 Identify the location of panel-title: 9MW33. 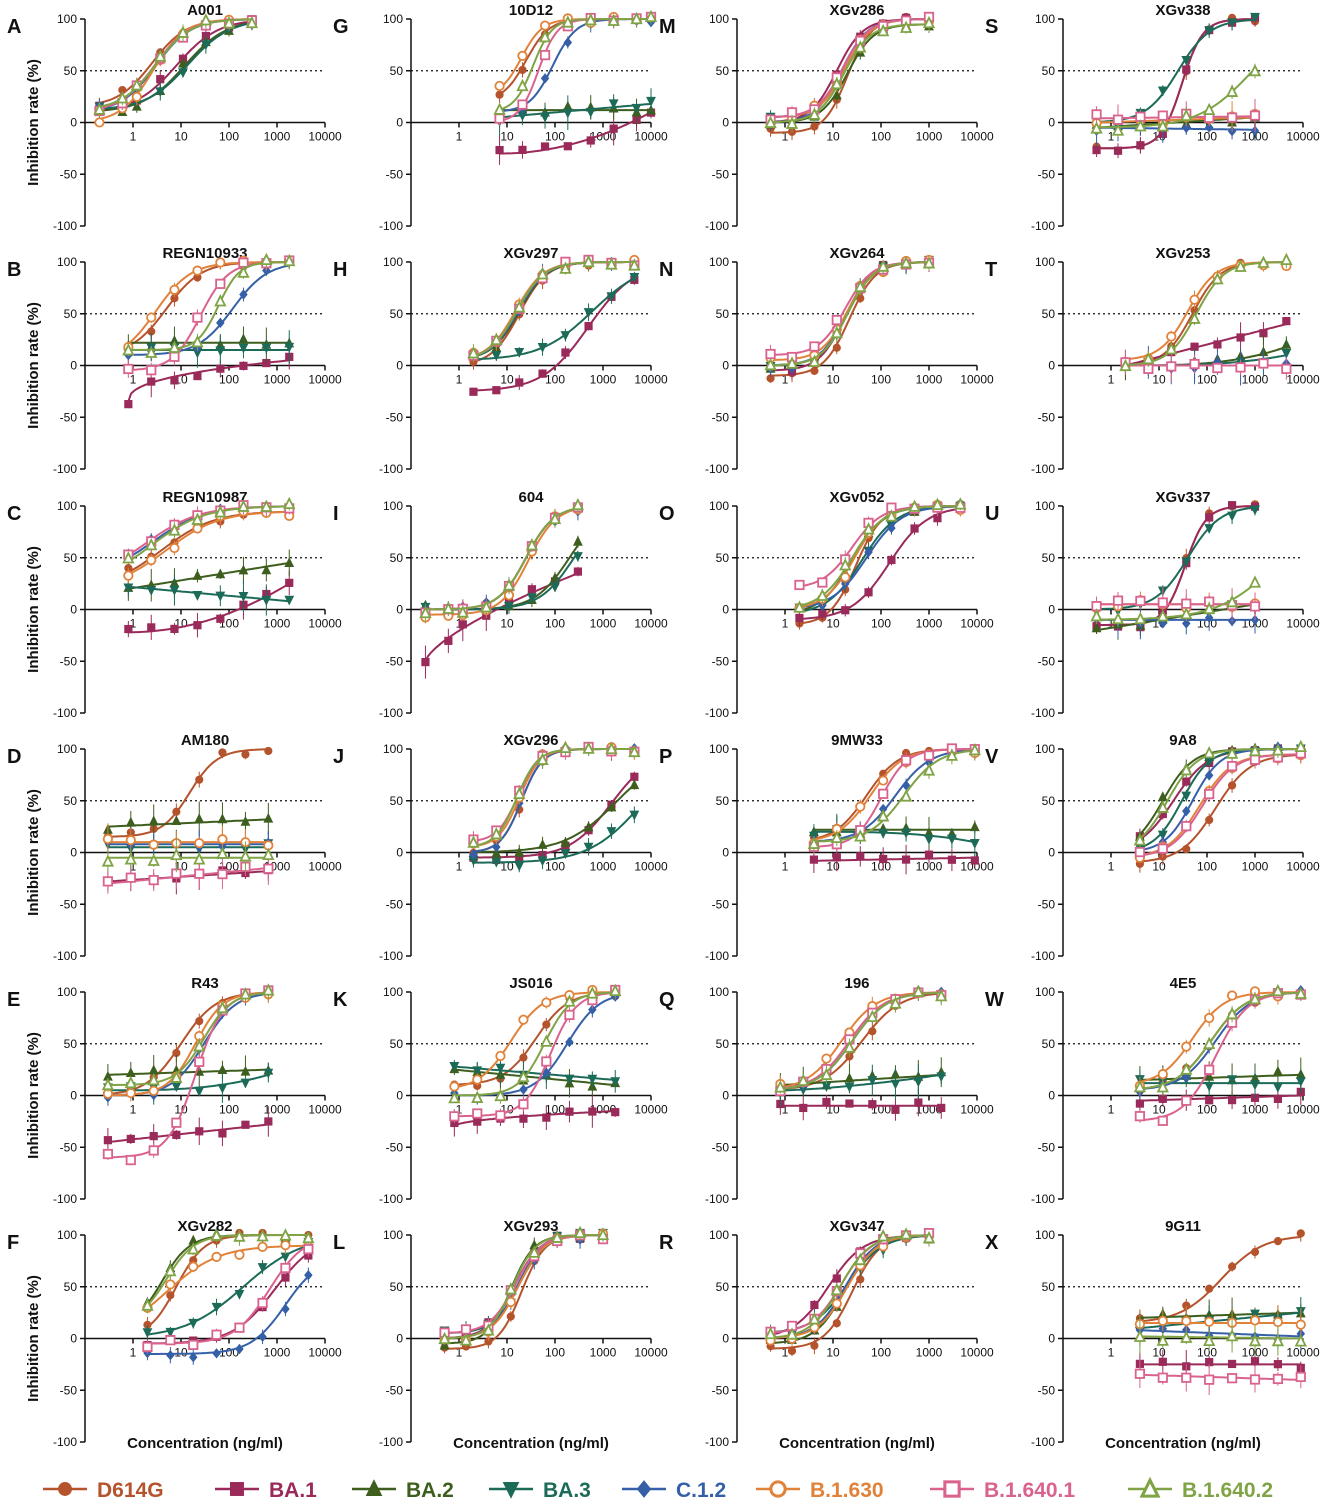
(857, 740).